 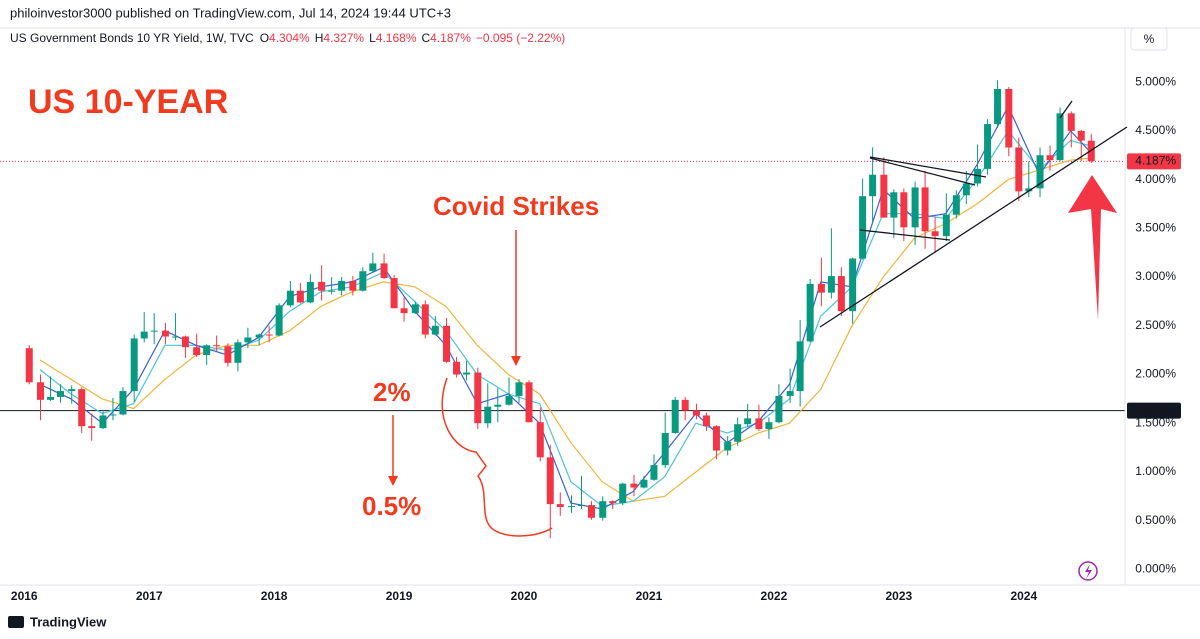 I want to click on price-label: 4.187%, so click(x=1155, y=161).